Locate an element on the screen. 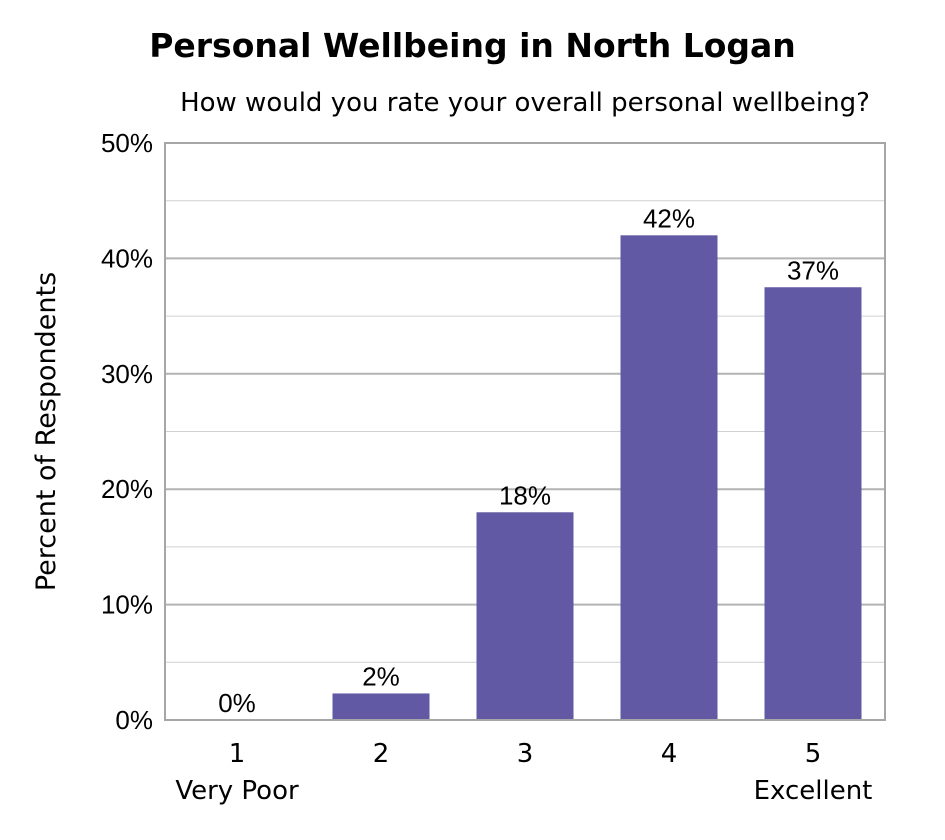  x-tick-label-2: 2 is located at coordinates (381, 754).